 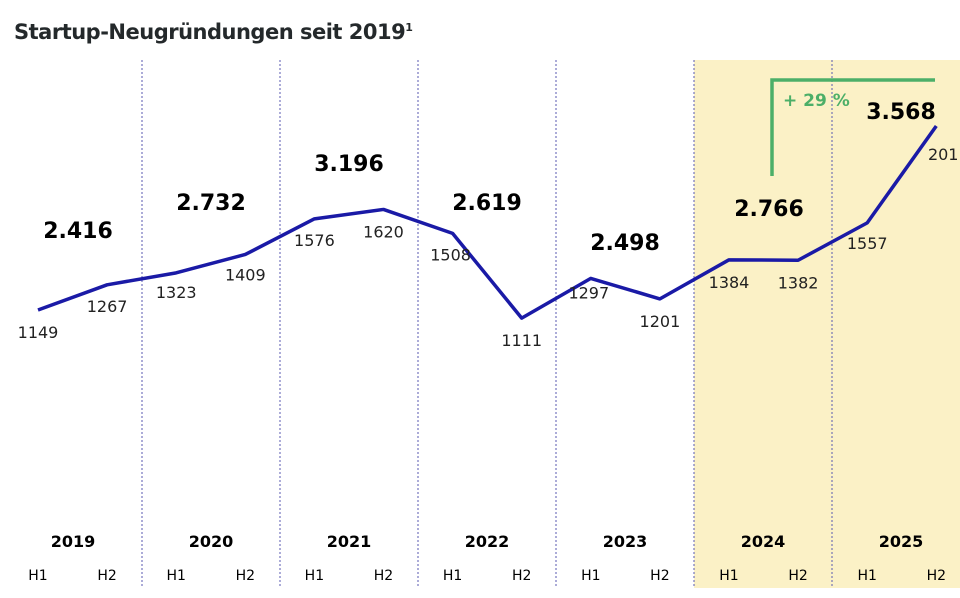 I want to click on year-label: 2021, so click(x=349, y=541).